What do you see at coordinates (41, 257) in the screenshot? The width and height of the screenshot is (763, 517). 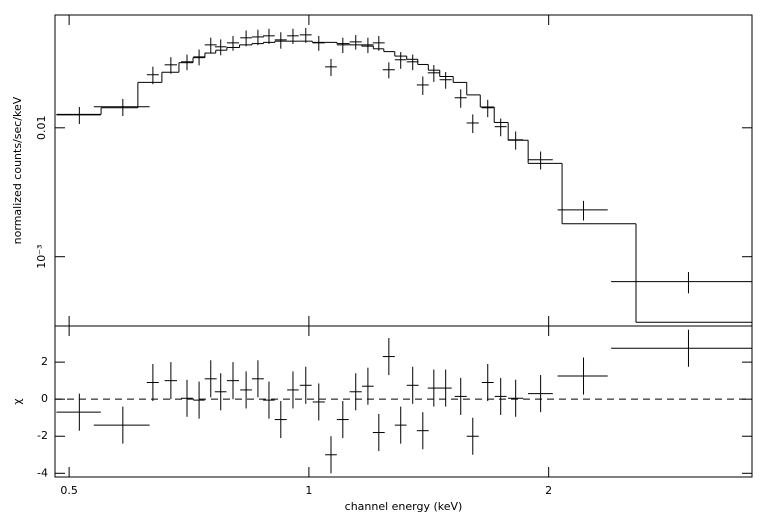 I see `y-tick-label: 10⁻³` at bounding box center [41, 257].